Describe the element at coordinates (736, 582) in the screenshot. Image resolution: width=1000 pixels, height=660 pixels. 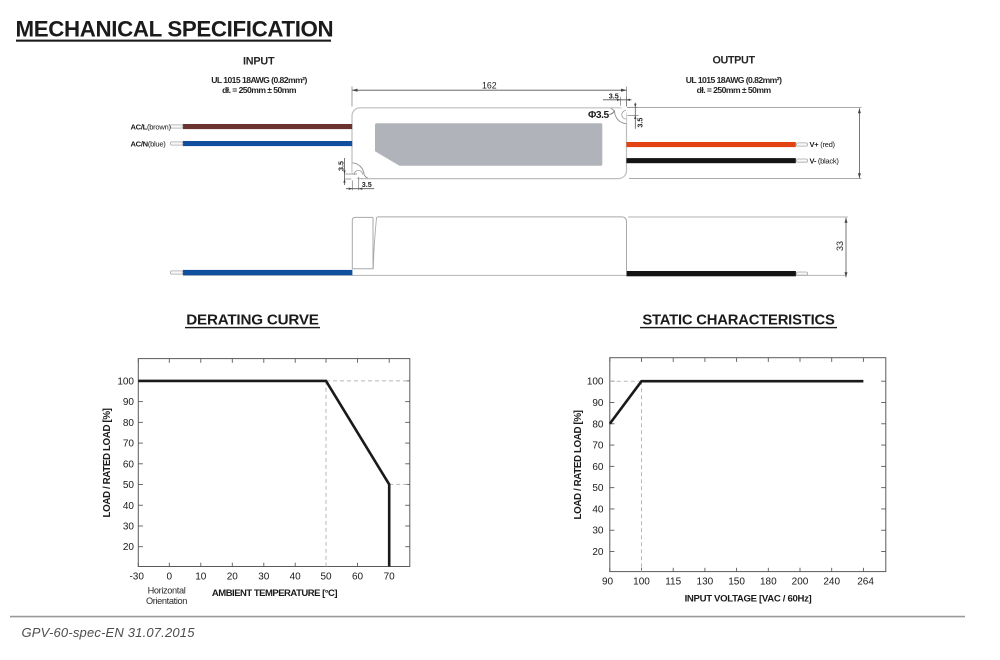
I see `svg-text: 150` at that location.